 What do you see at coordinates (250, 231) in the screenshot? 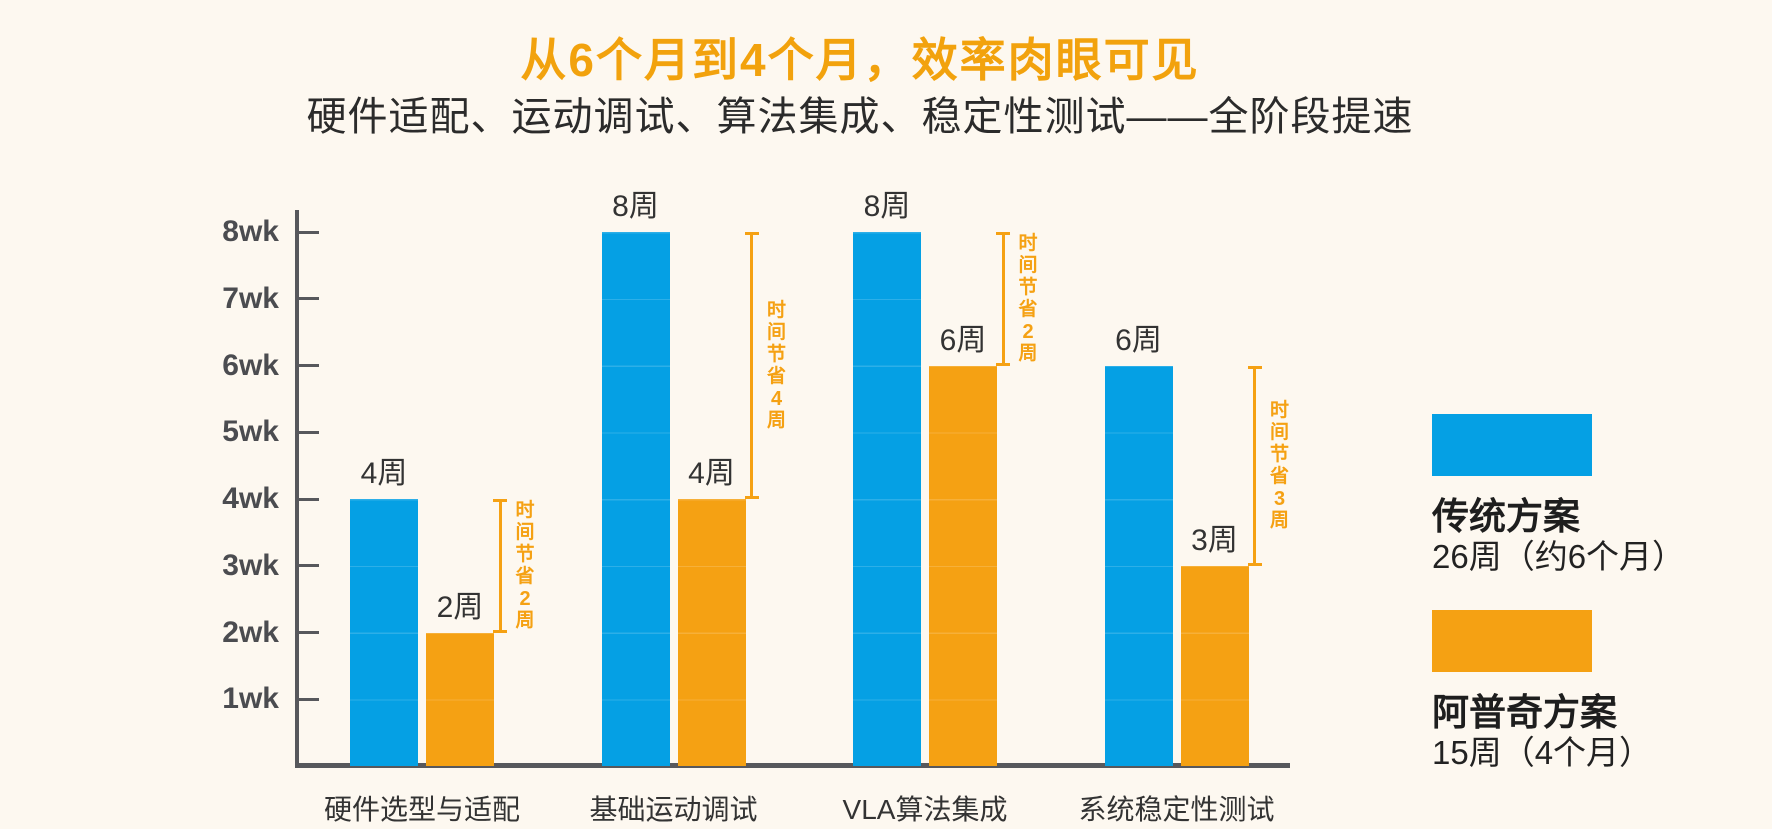
I see `y-tick-label-8wk: 8wk` at bounding box center [250, 231].